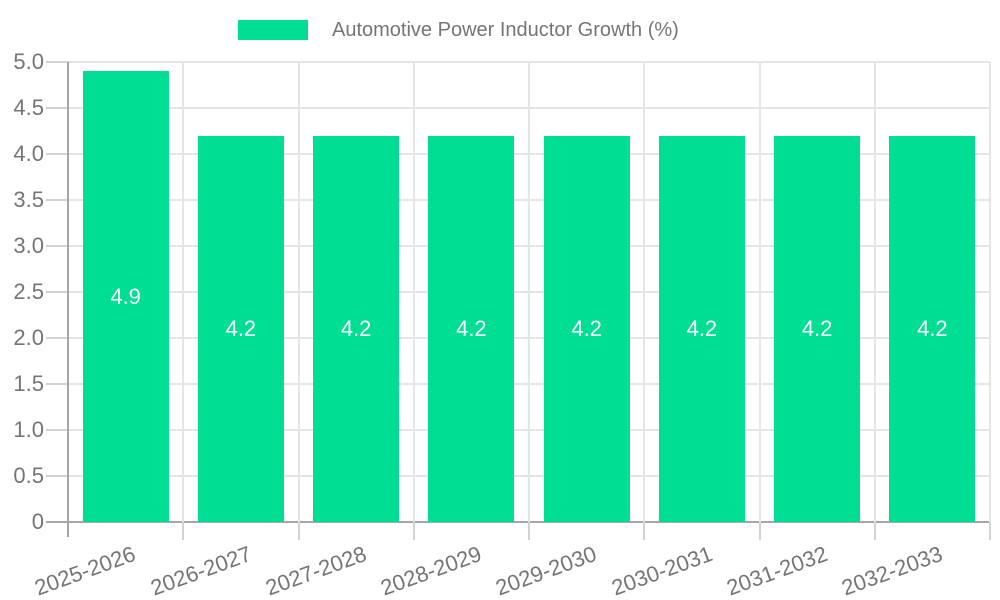 Image resolution: width=1000 pixels, height=600 pixels. Describe the element at coordinates (37, 521) in the screenshot. I see `y-tick-label: 0` at that location.